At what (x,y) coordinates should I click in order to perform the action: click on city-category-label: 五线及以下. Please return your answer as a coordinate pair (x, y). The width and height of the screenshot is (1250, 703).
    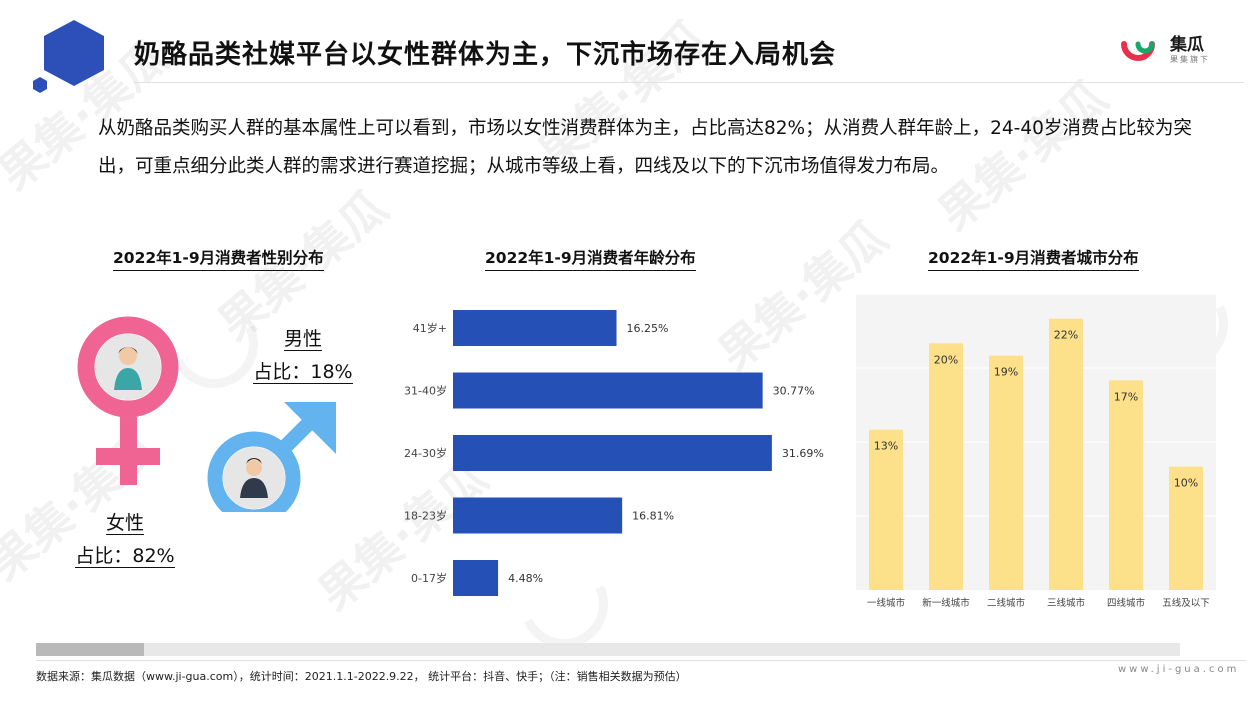
    Looking at the image, I should click on (1186, 603).